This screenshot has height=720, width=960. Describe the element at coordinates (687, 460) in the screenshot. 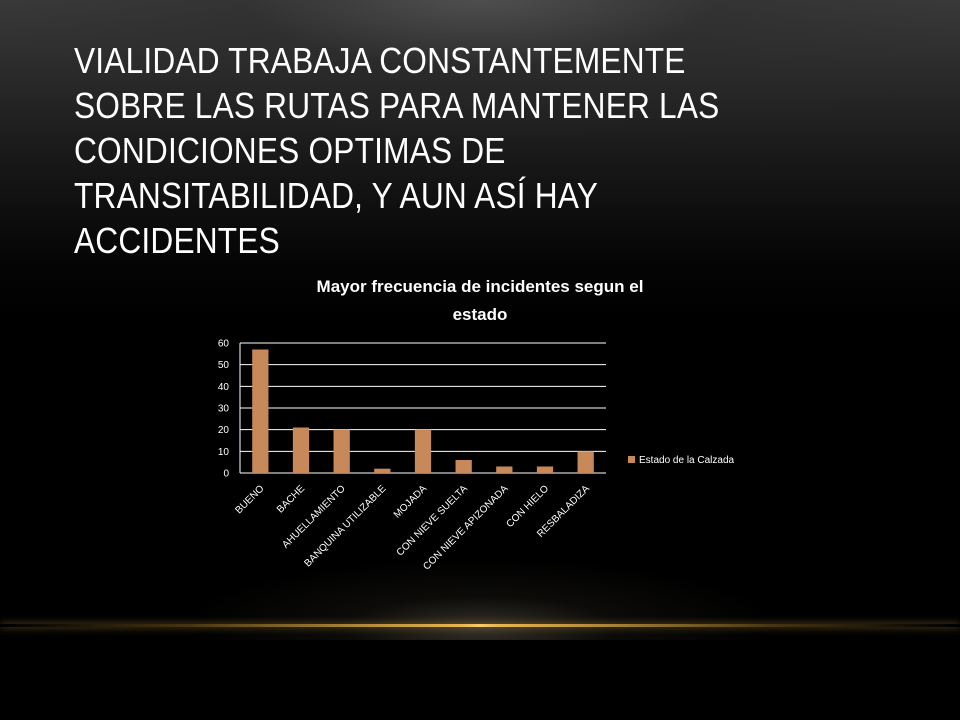

I see `legend-label: Estado de la Calzada` at that location.